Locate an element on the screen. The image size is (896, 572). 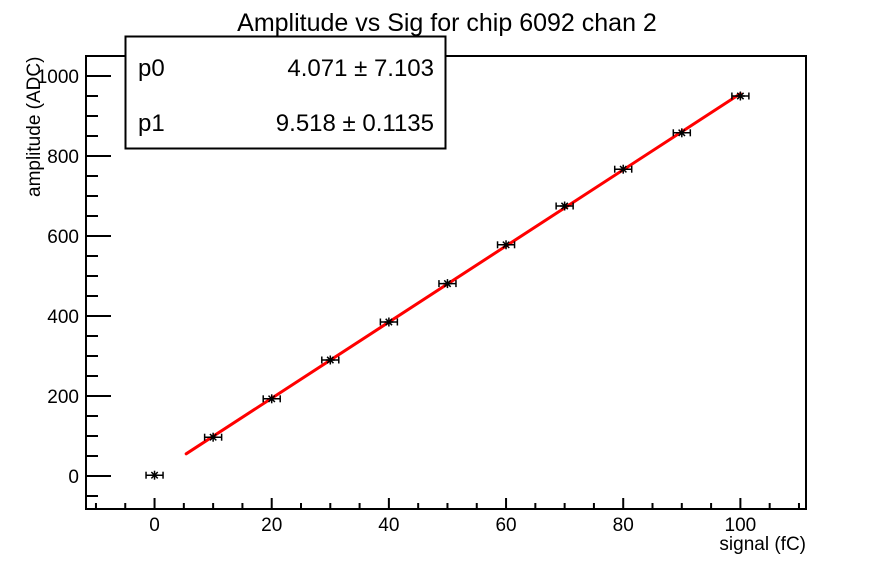
y-tick-label: 600 is located at coordinates (63, 237).